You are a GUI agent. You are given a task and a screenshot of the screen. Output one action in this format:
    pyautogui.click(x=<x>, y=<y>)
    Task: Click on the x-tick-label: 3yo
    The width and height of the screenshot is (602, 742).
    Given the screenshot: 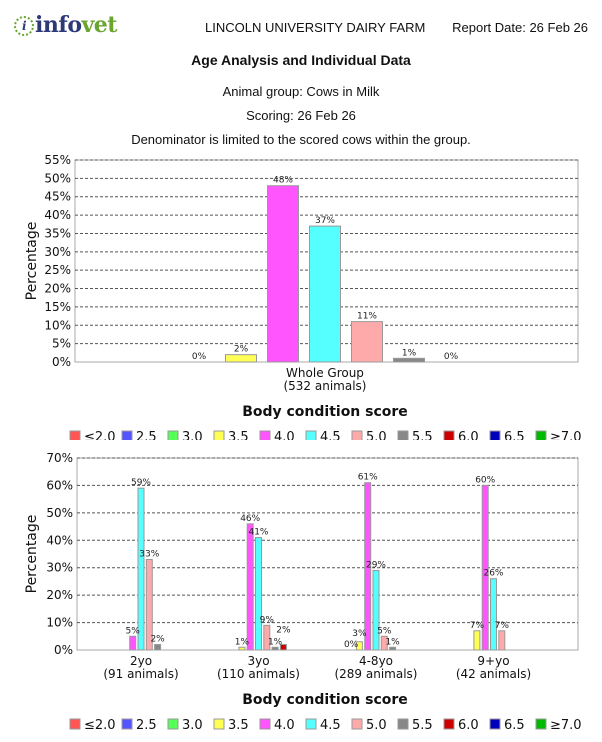 What is the action you would take?
    pyautogui.click(x=258, y=661)
    